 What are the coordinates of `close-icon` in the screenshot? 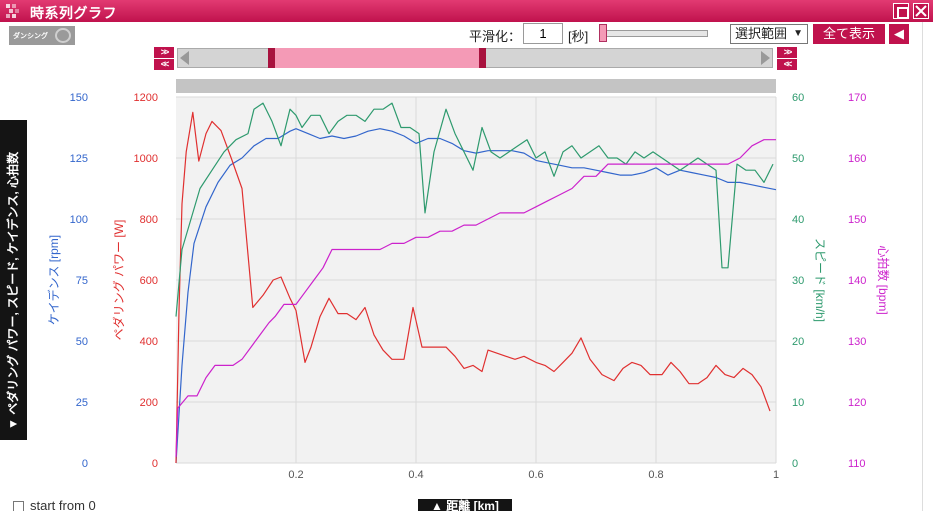 It's located at (921, 11).